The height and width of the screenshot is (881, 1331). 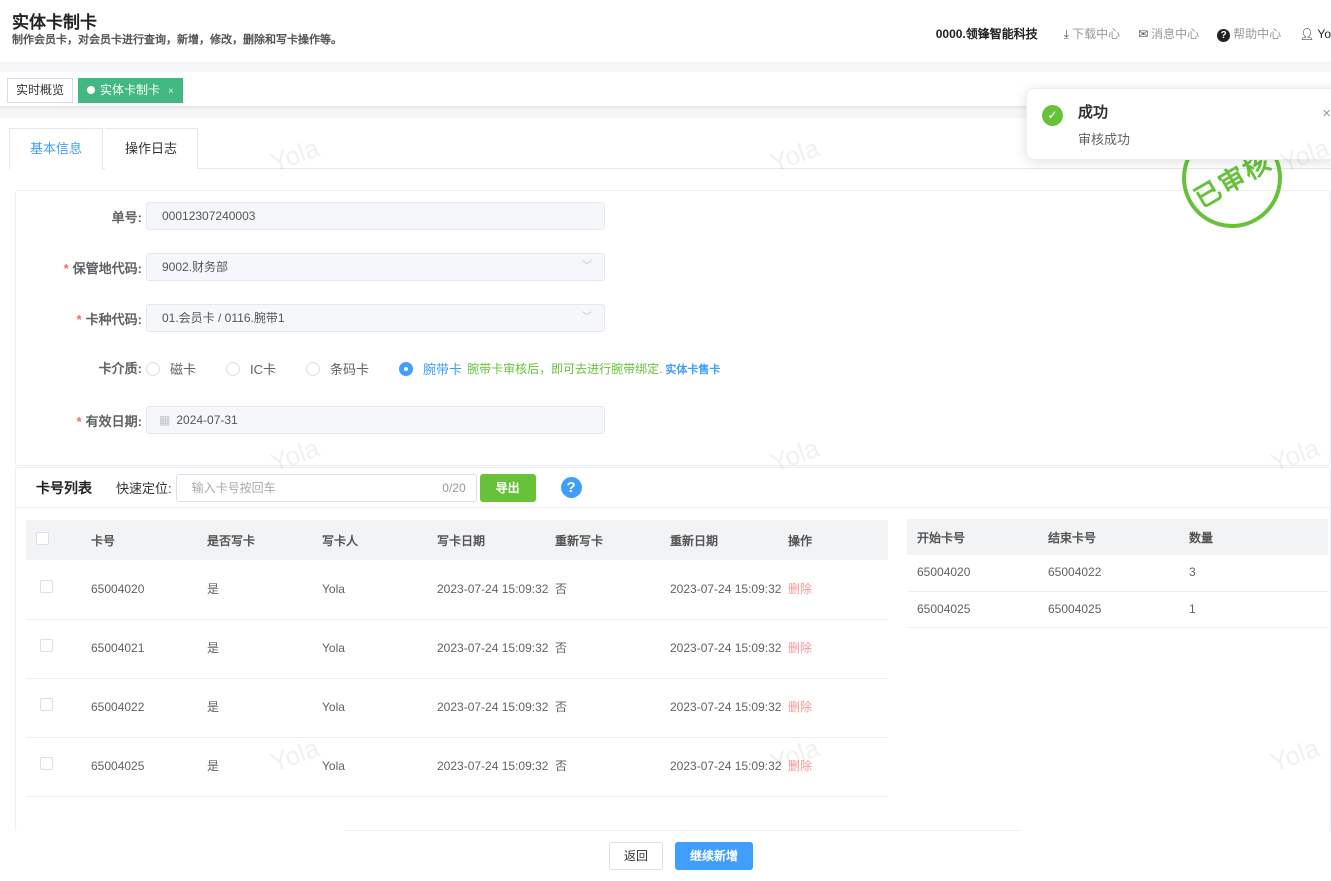 I want to click on help-center-link: ? 帮助中心, so click(x=1249, y=33).